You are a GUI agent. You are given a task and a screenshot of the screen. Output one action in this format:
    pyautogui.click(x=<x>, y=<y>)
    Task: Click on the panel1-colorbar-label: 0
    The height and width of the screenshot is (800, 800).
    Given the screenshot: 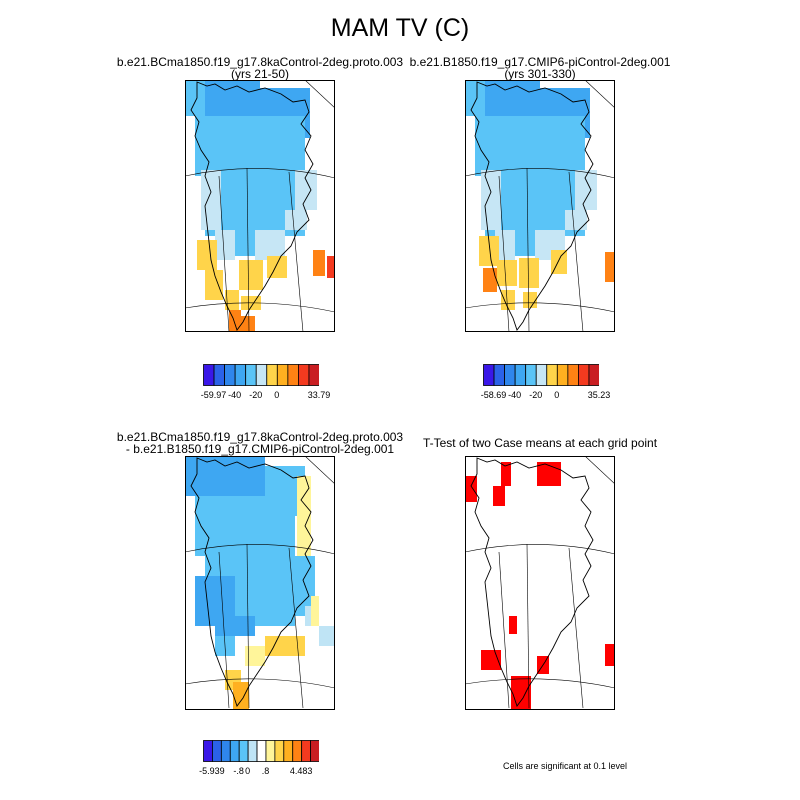 What is the action you would take?
    pyautogui.click(x=277, y=395)
    